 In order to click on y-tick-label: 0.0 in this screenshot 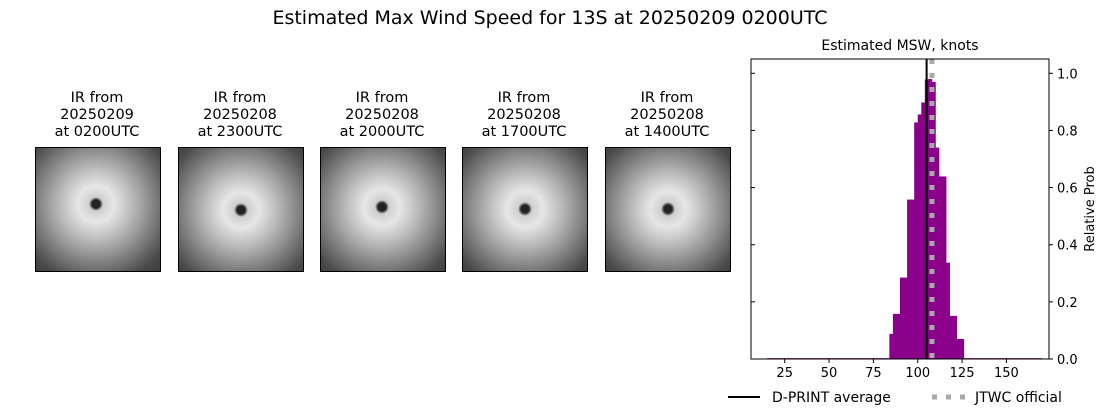, I will do `click(1067, 360)`.